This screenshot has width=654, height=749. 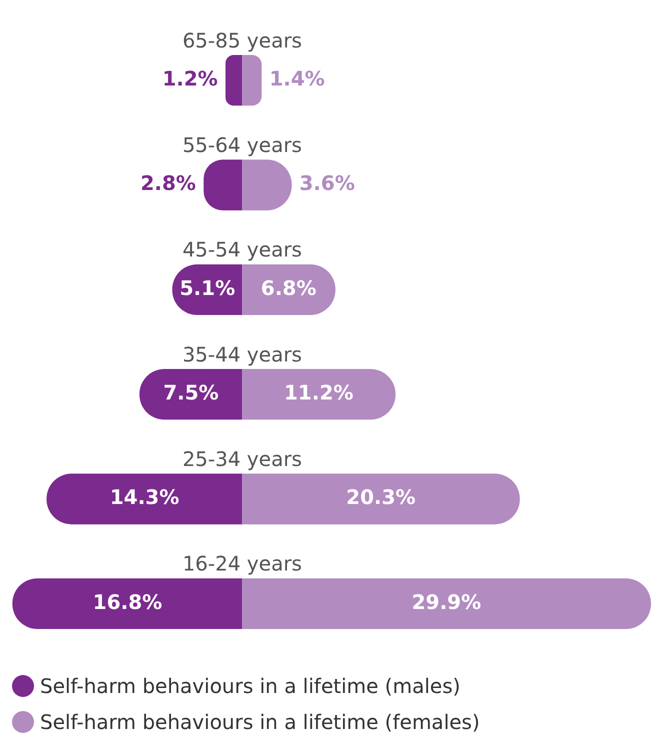 I want to click on data-label: 16.8%, so click(x=127, y=602).